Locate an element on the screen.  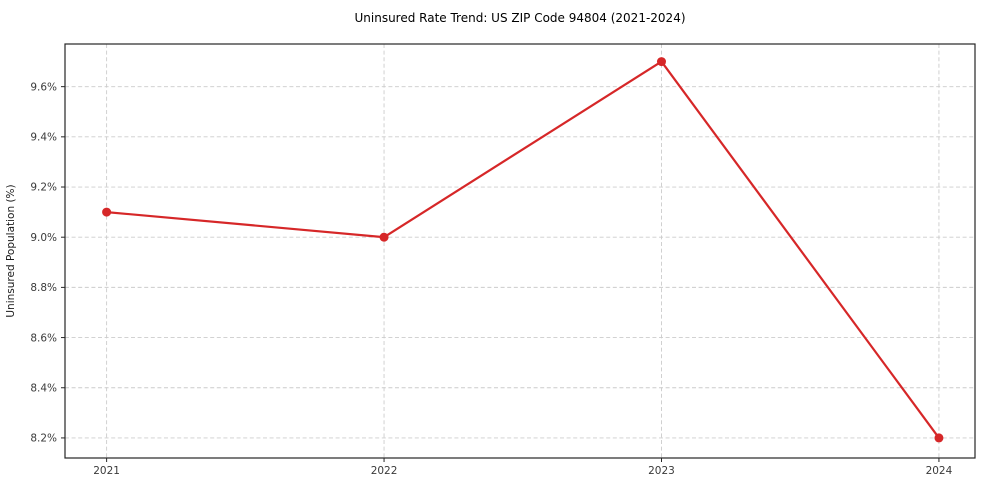
x-tick-label: 2022 is located at coordinates (384, 471).